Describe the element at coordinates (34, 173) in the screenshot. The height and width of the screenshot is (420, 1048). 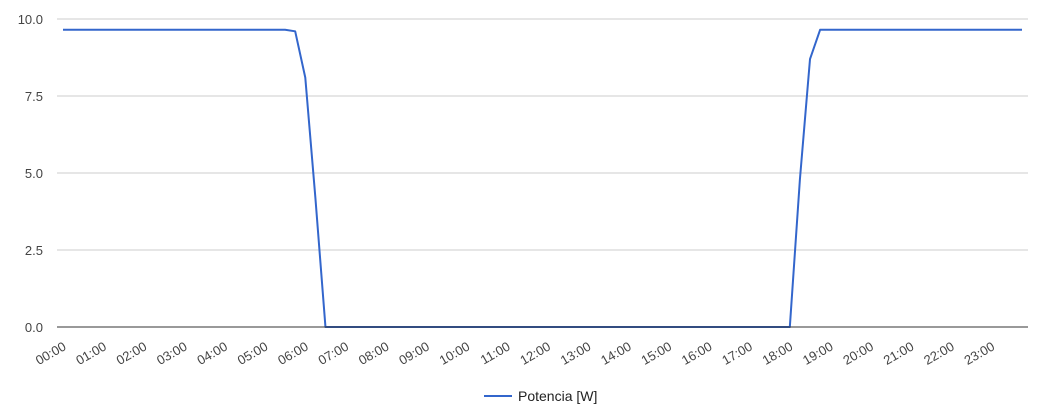
I see `y-tick-label: 5.0` at that location.